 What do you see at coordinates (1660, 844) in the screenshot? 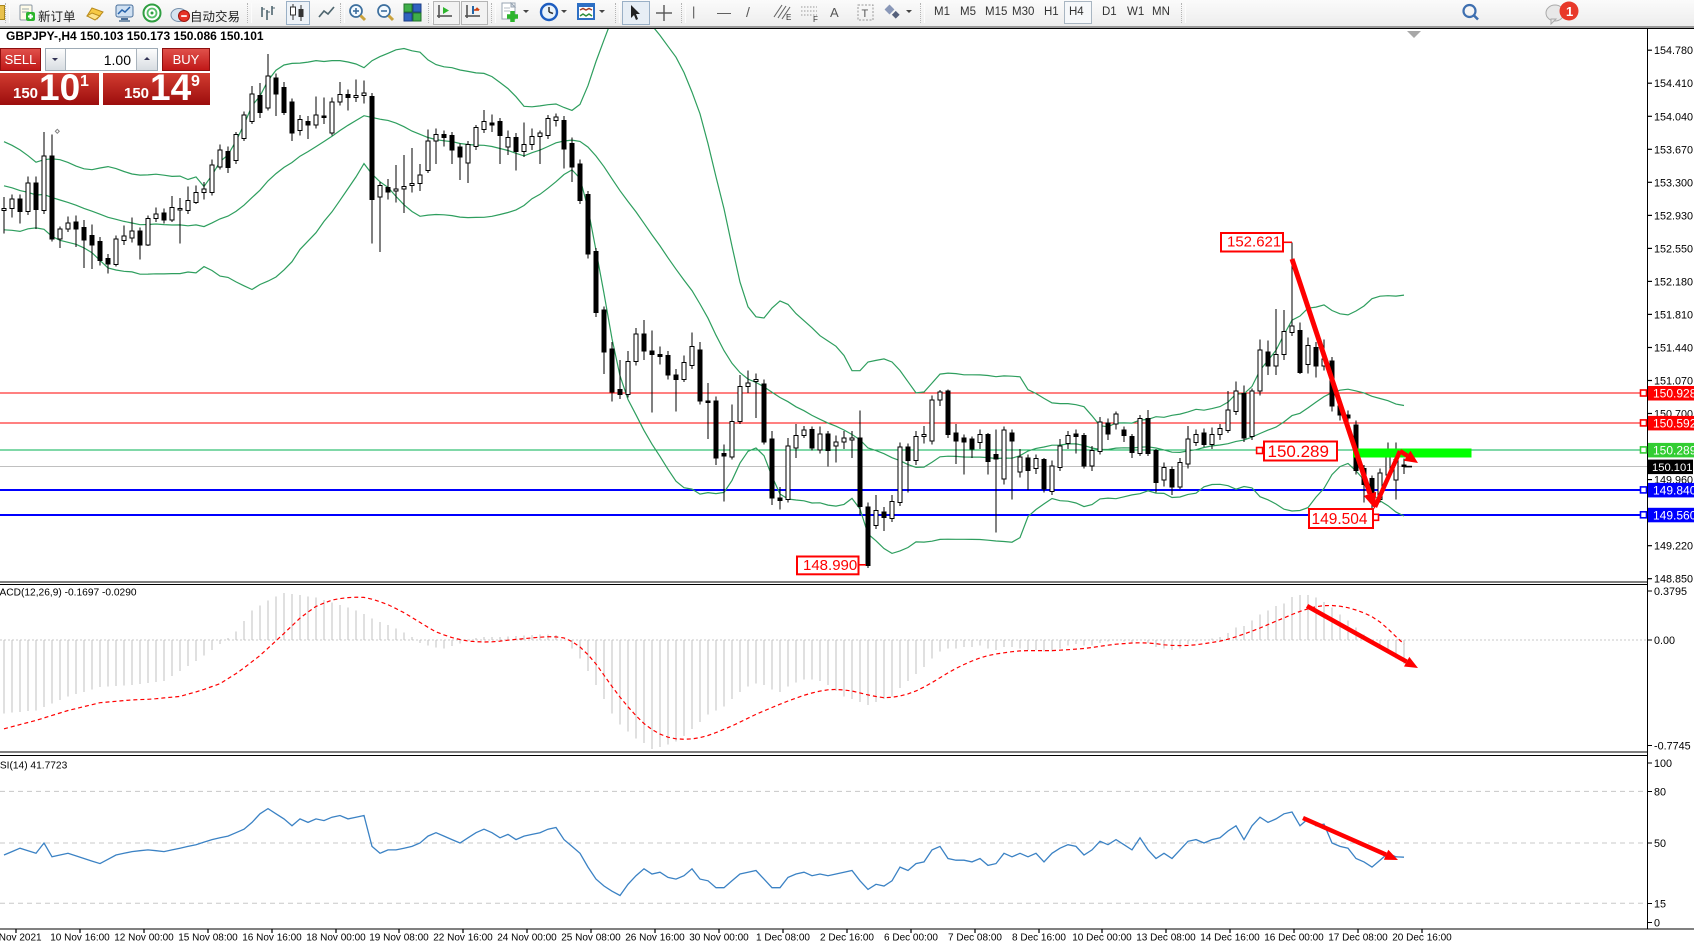
I see `svg-text: 50` at bounding box center [1660, 844].